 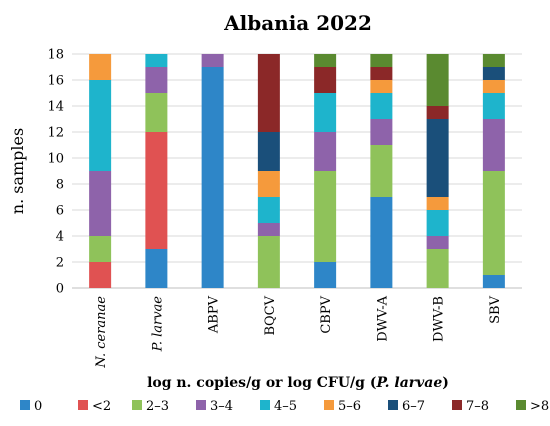 I want to click on legend-label: >8, so click(x=539, y=406).